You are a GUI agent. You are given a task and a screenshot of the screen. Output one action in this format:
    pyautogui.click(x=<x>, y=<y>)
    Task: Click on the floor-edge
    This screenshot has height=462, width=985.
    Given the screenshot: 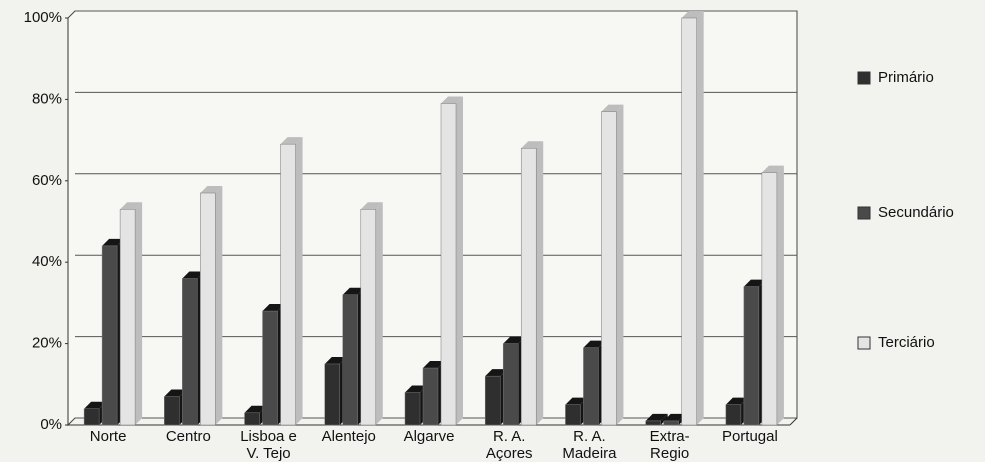 What is the action you would take?
    pyautogui.click(x=793, y=421)
    